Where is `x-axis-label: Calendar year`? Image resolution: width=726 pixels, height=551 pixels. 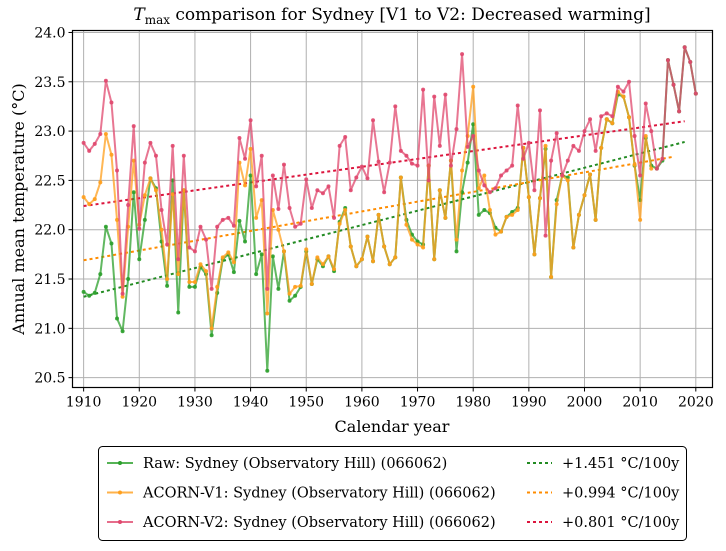
x-axis-label: Calendar year is located at coordinates (392, 426).